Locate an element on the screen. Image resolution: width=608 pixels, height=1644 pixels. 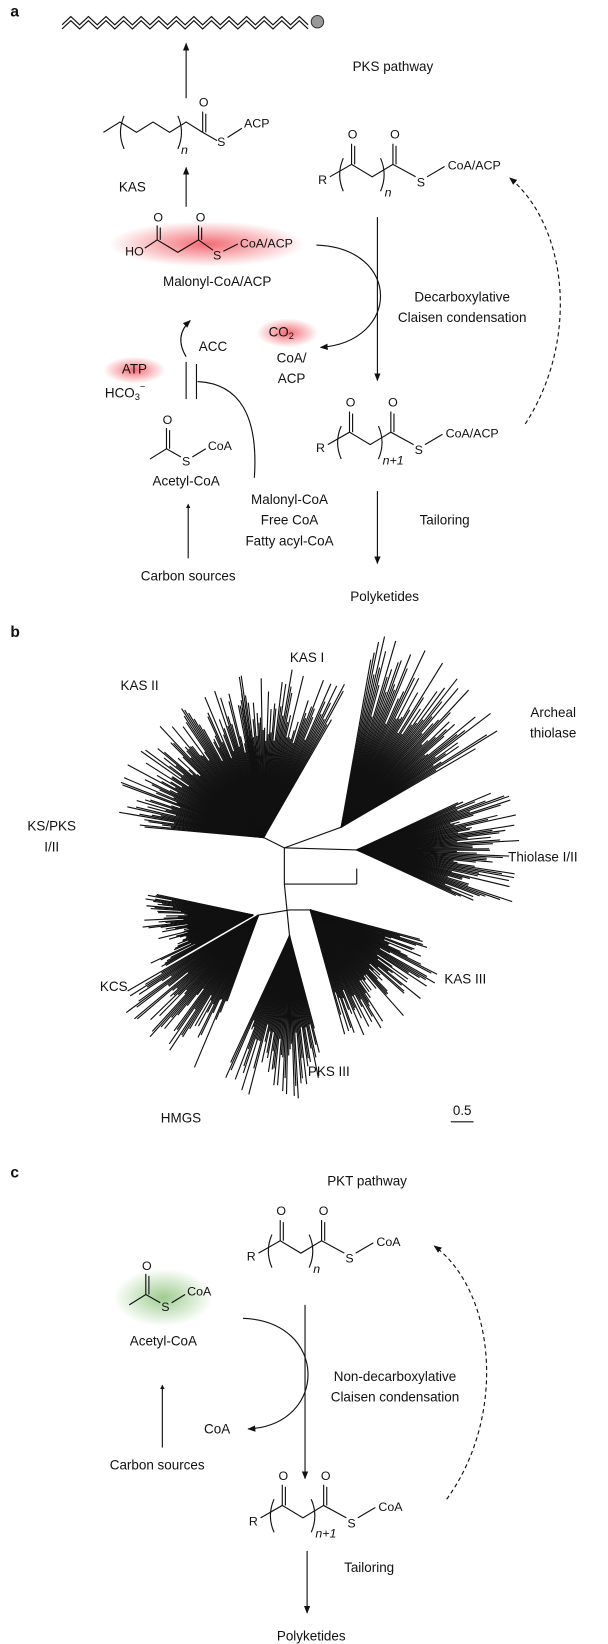
clade-label: KCS is located at coordinates (114, 986).